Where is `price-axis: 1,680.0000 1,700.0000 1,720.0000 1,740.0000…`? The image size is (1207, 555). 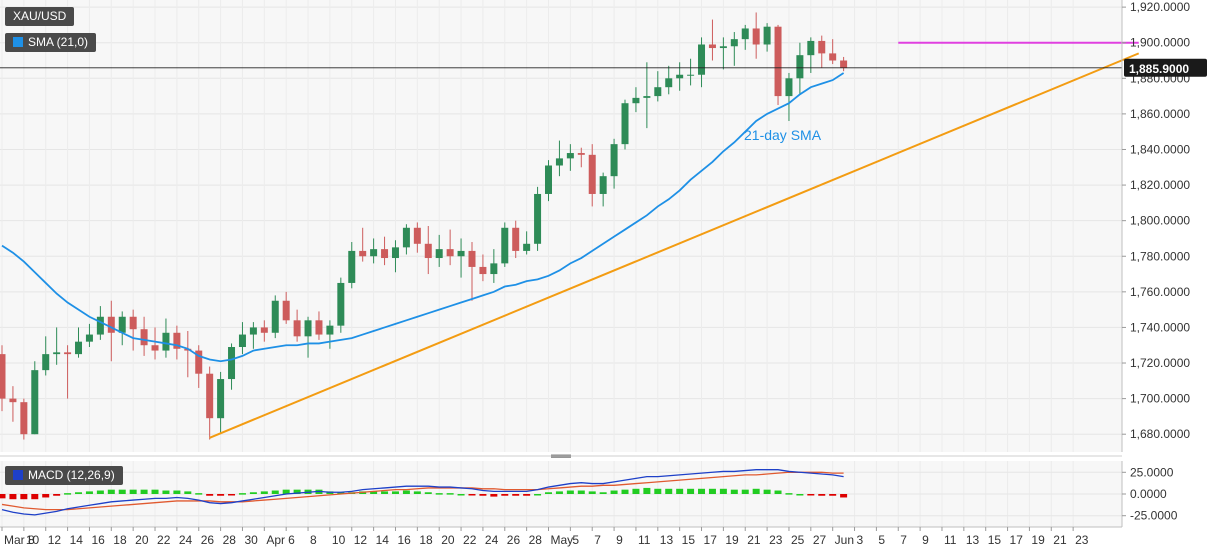
price-axis: 1,680.0000 1,700.0000 1,720.0000 1,740.0000… is located at coordinates (1155, 226).